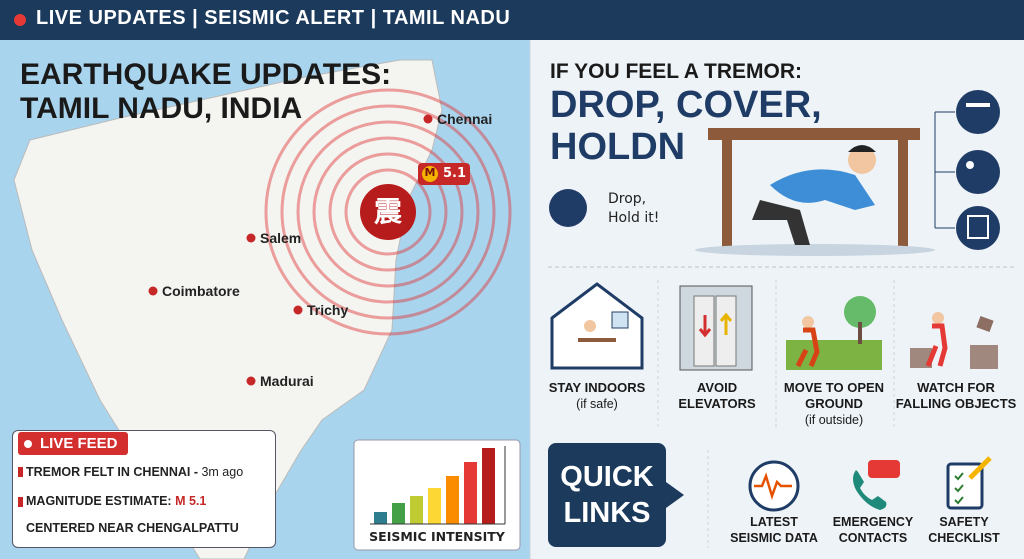  I want to click on tip-line: Drop,, so click(627, 199).